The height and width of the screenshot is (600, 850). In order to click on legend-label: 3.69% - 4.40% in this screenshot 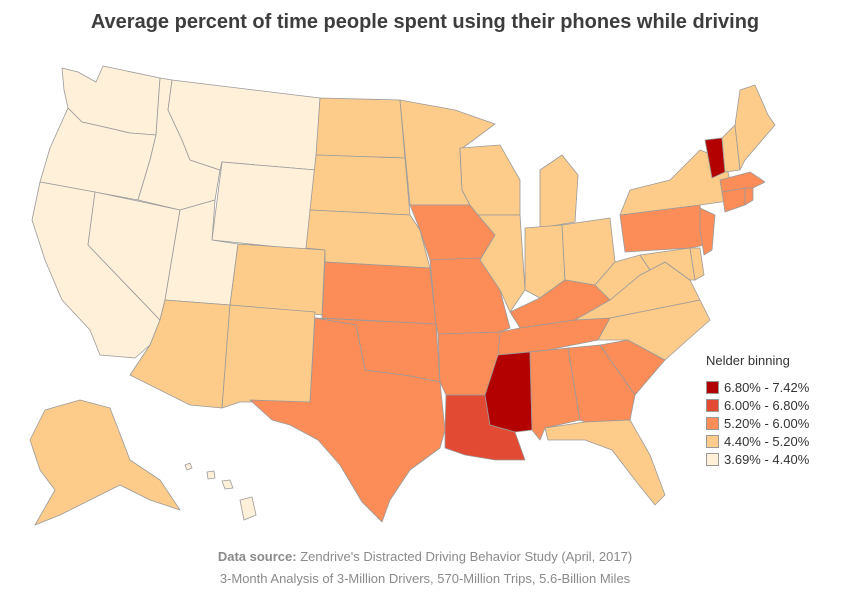, I will do `click(767, 459)`.